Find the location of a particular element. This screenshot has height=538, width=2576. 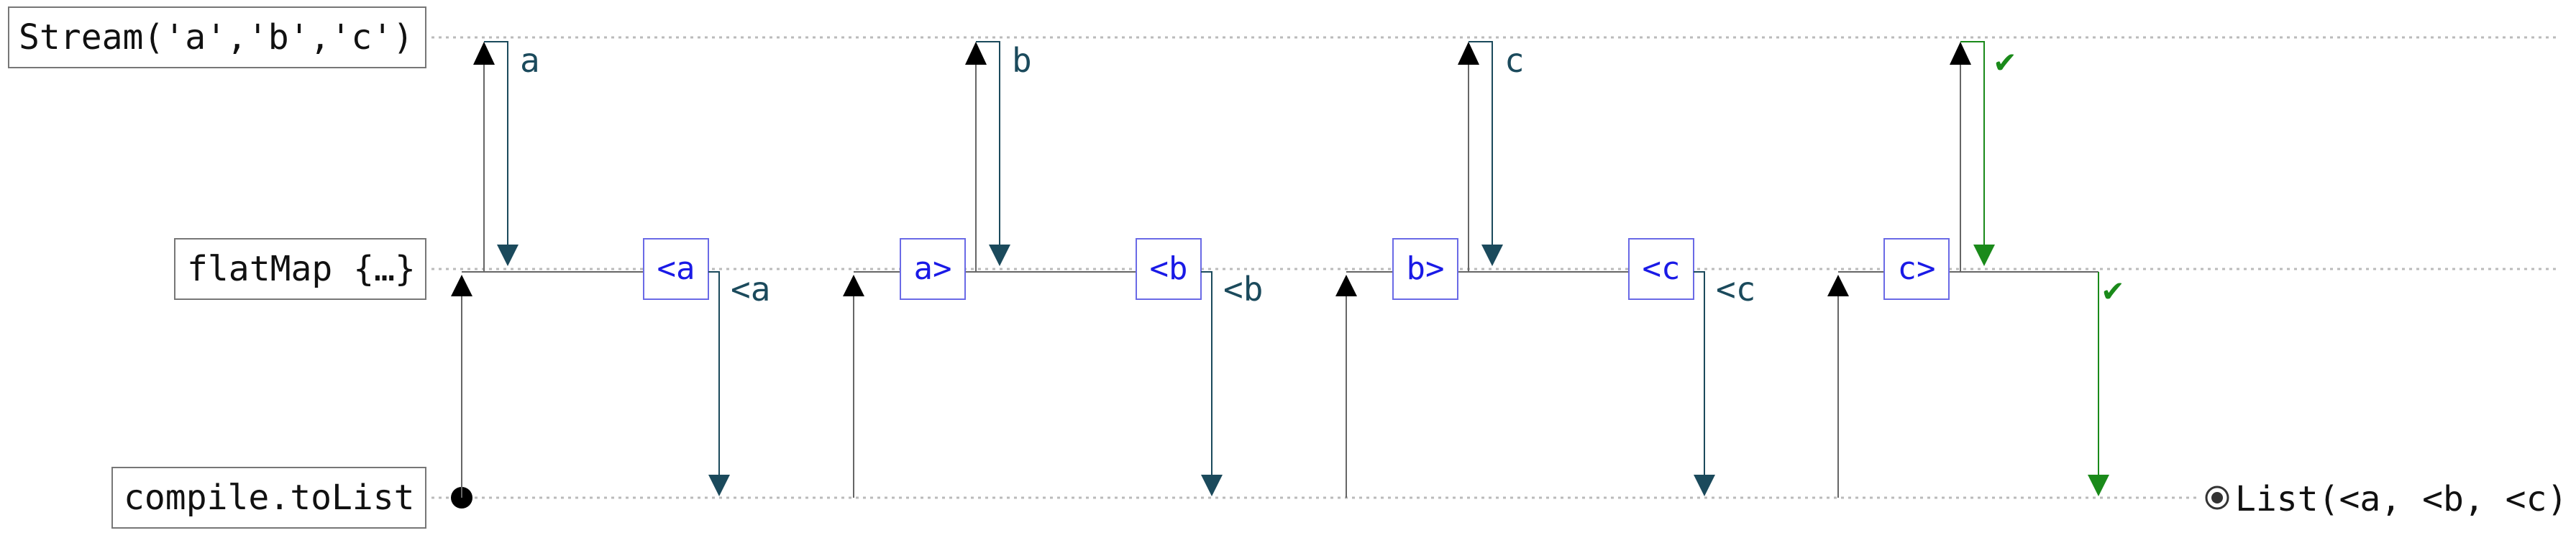

flatmap-lane-label: flatMap {…} is located at coordinates (300, 269).